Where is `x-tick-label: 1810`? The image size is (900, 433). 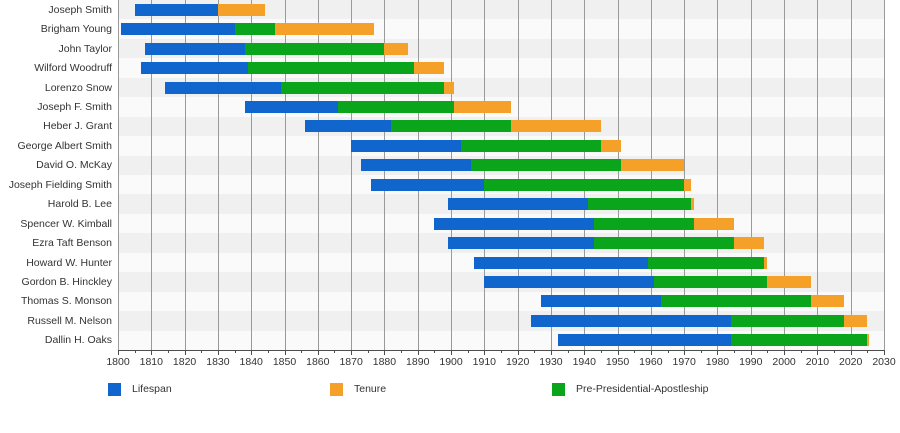 x-tick-label: 1810 is located at coordinates (151, 362).